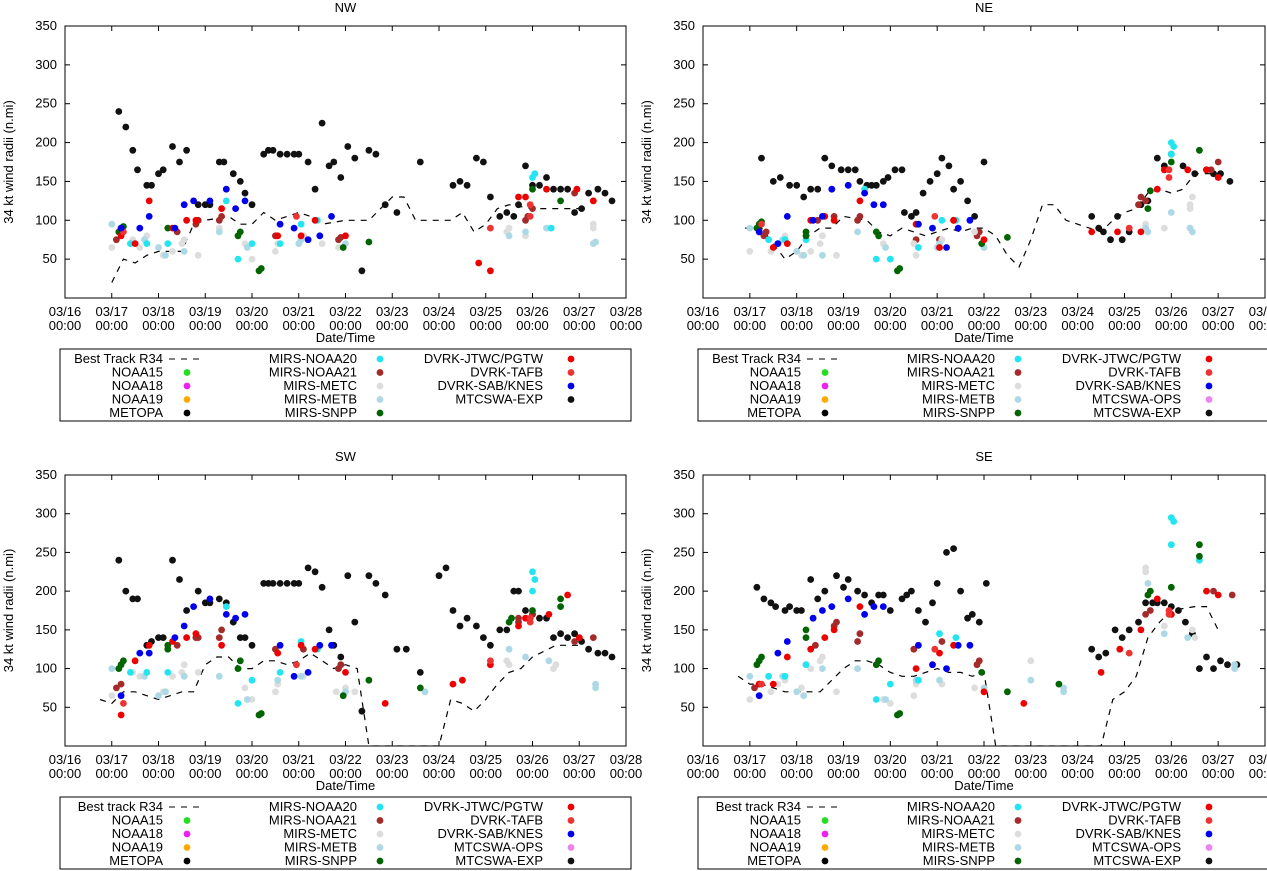 The image size is (1267, 871). Describe the element at coordinates (703, 311) in the screenshot. I see `x-tick-date: 03/16` at that location.